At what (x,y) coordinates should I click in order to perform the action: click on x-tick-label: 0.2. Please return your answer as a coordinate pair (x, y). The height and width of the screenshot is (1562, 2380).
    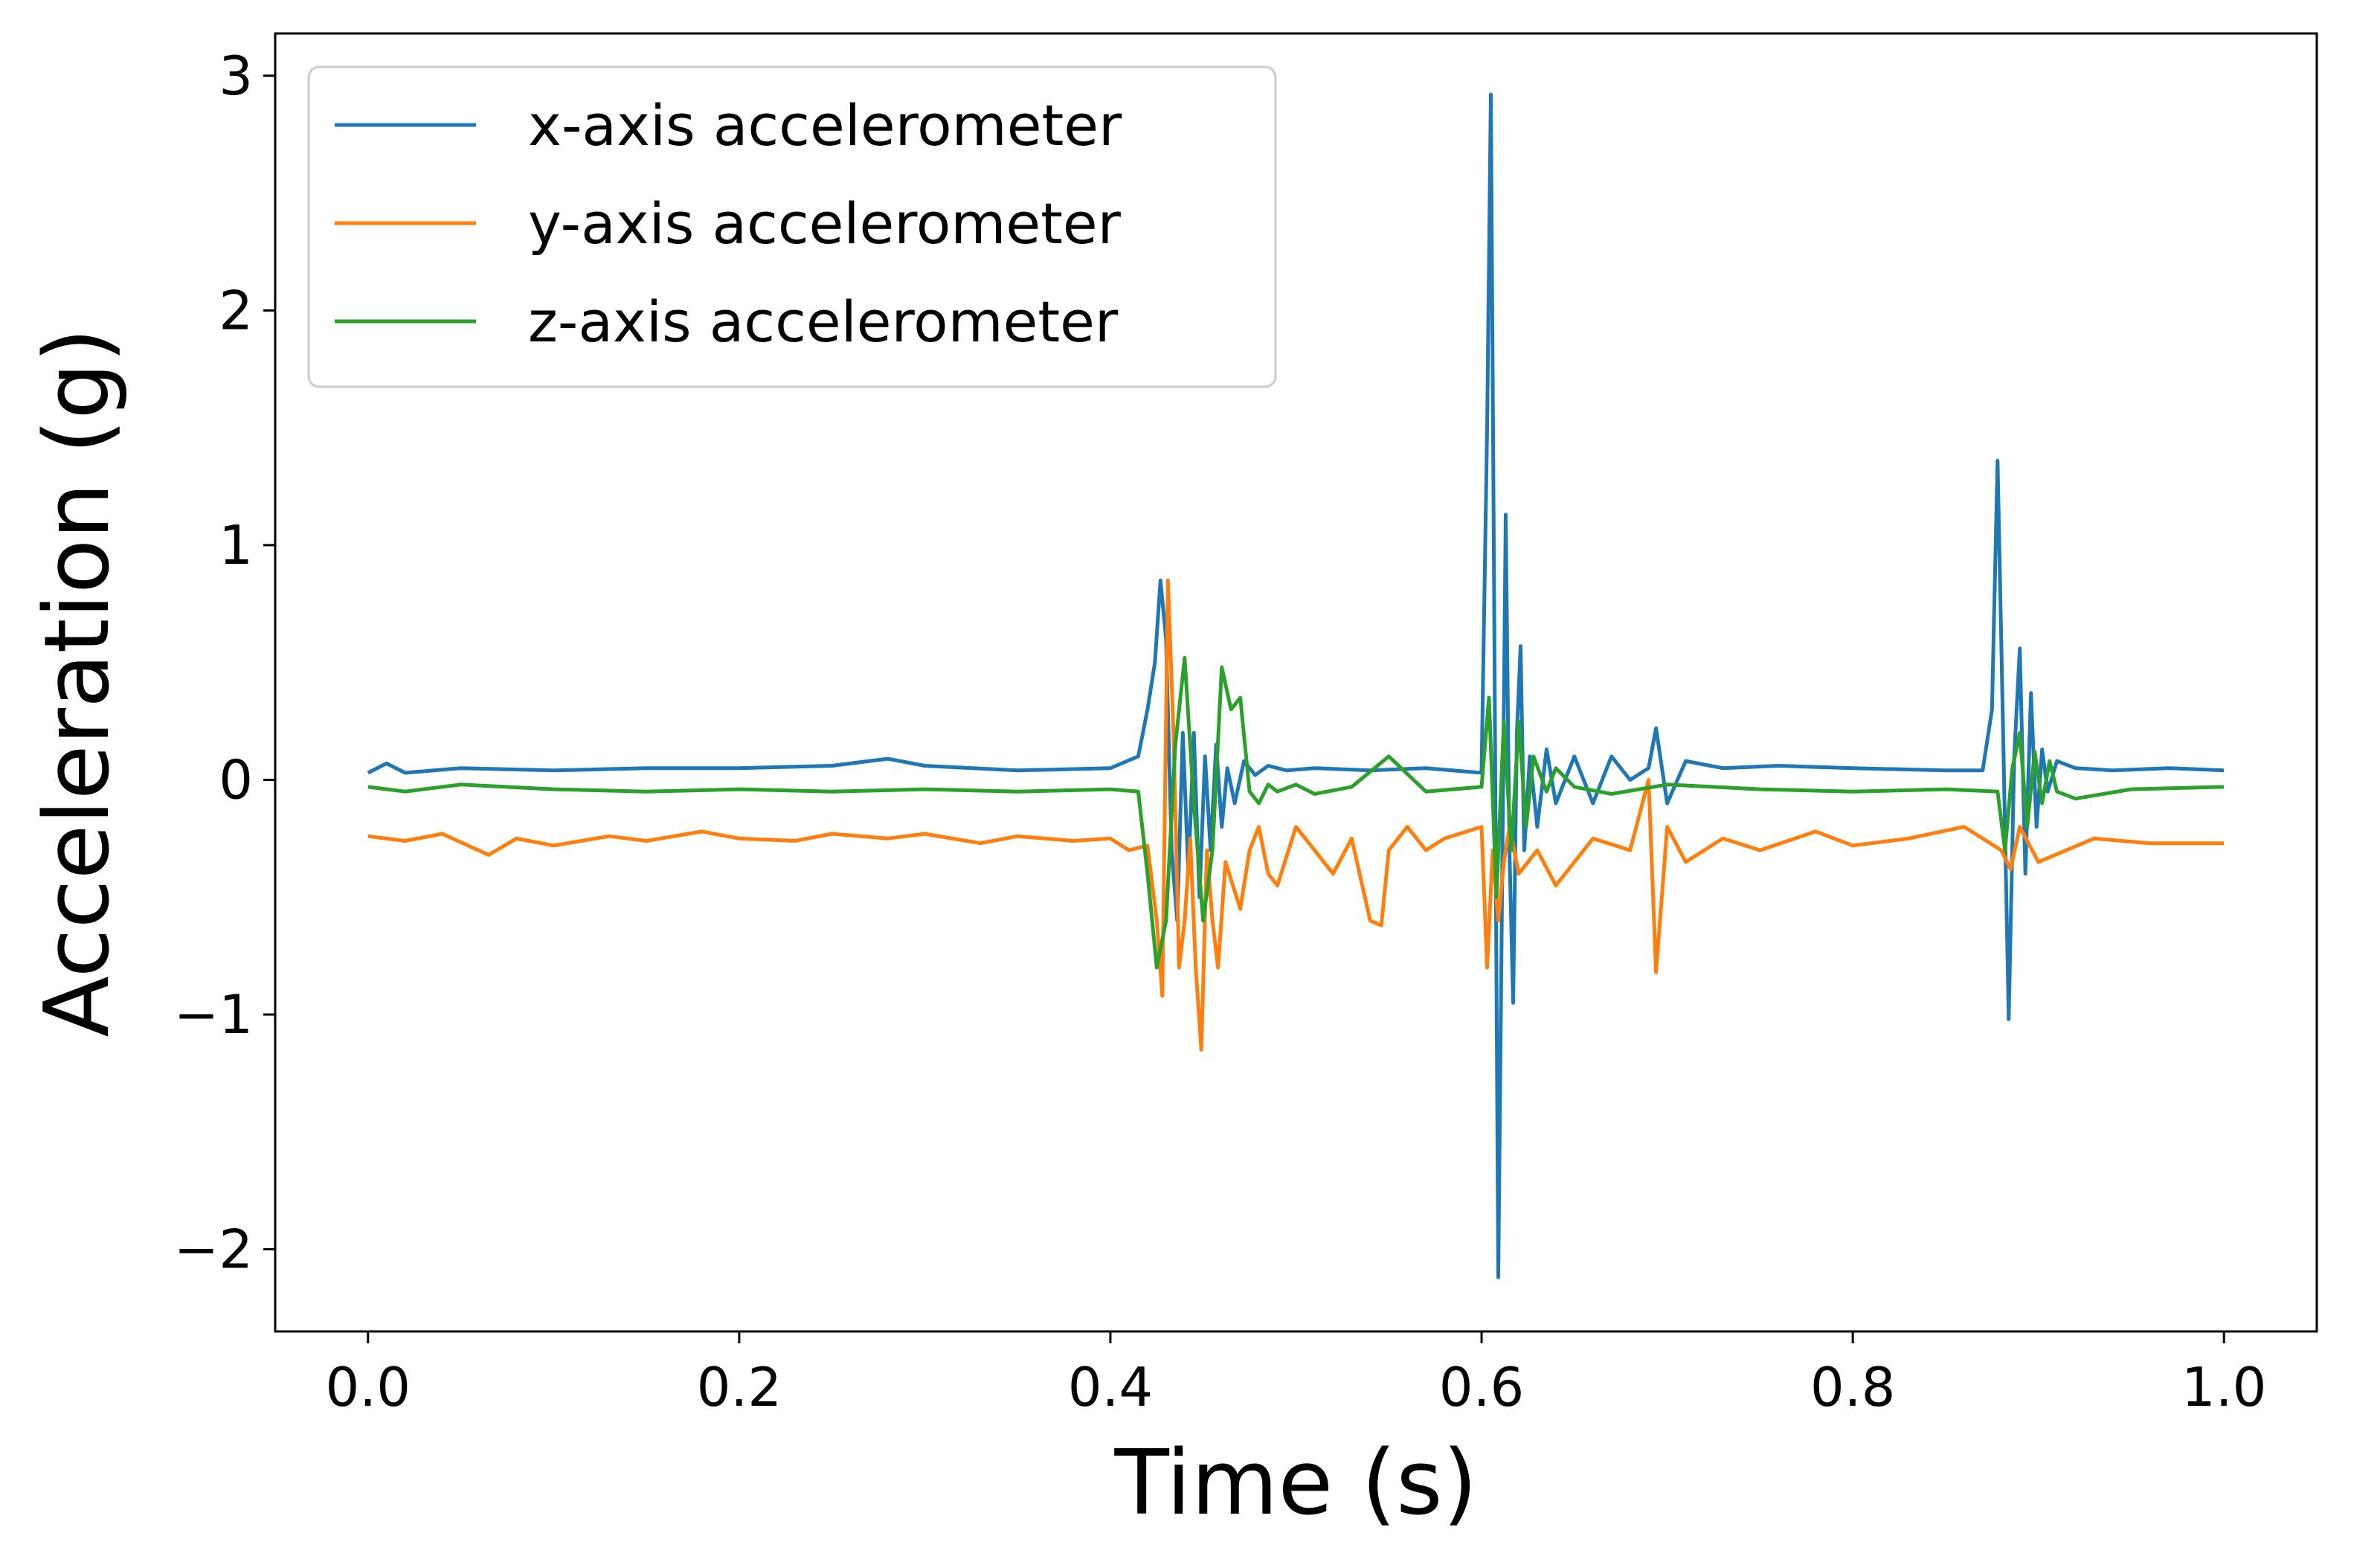
    Looking at the image, I should click on (740, 1387).